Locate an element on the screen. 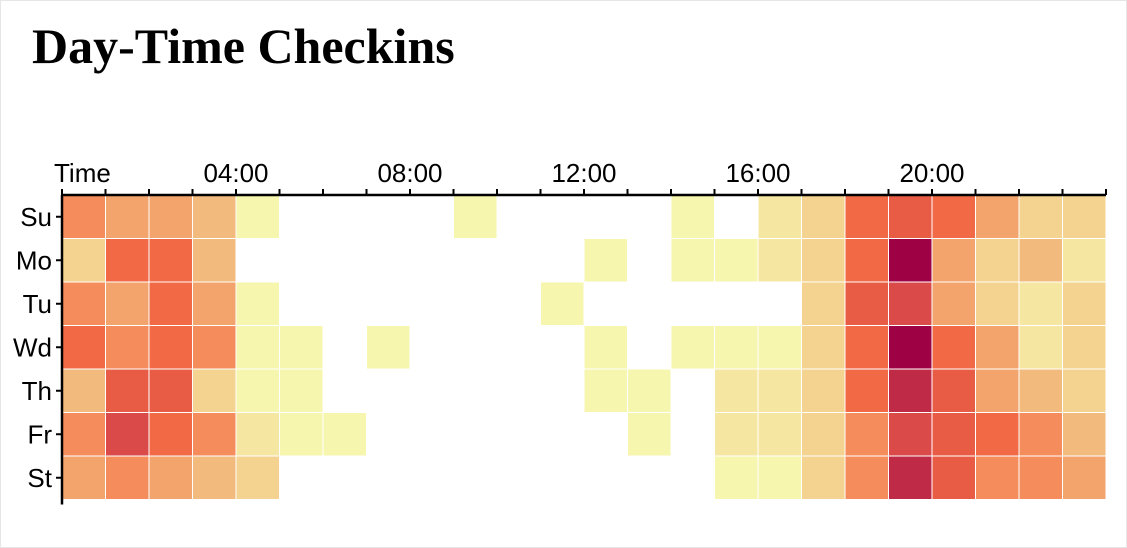 The width and height of the screenshot is (1127, 548). y-tick-label: St is located at coordinates (39, 478).